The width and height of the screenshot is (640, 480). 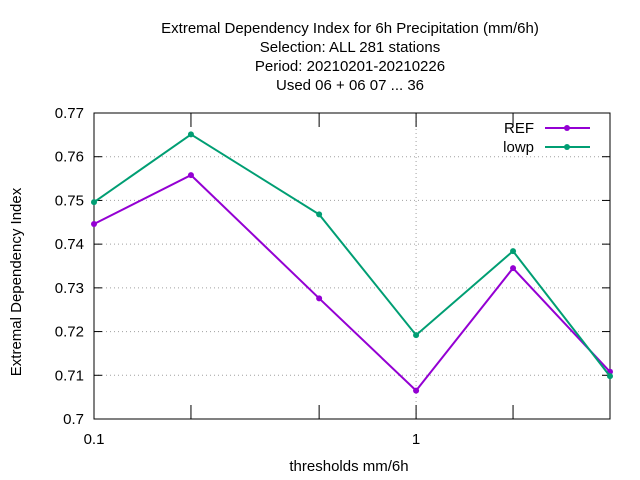 What do you see at coordinates (69, 113) in the screenshot?
I see `y-tick-label: 0.77` at bounding box center [69, 113].